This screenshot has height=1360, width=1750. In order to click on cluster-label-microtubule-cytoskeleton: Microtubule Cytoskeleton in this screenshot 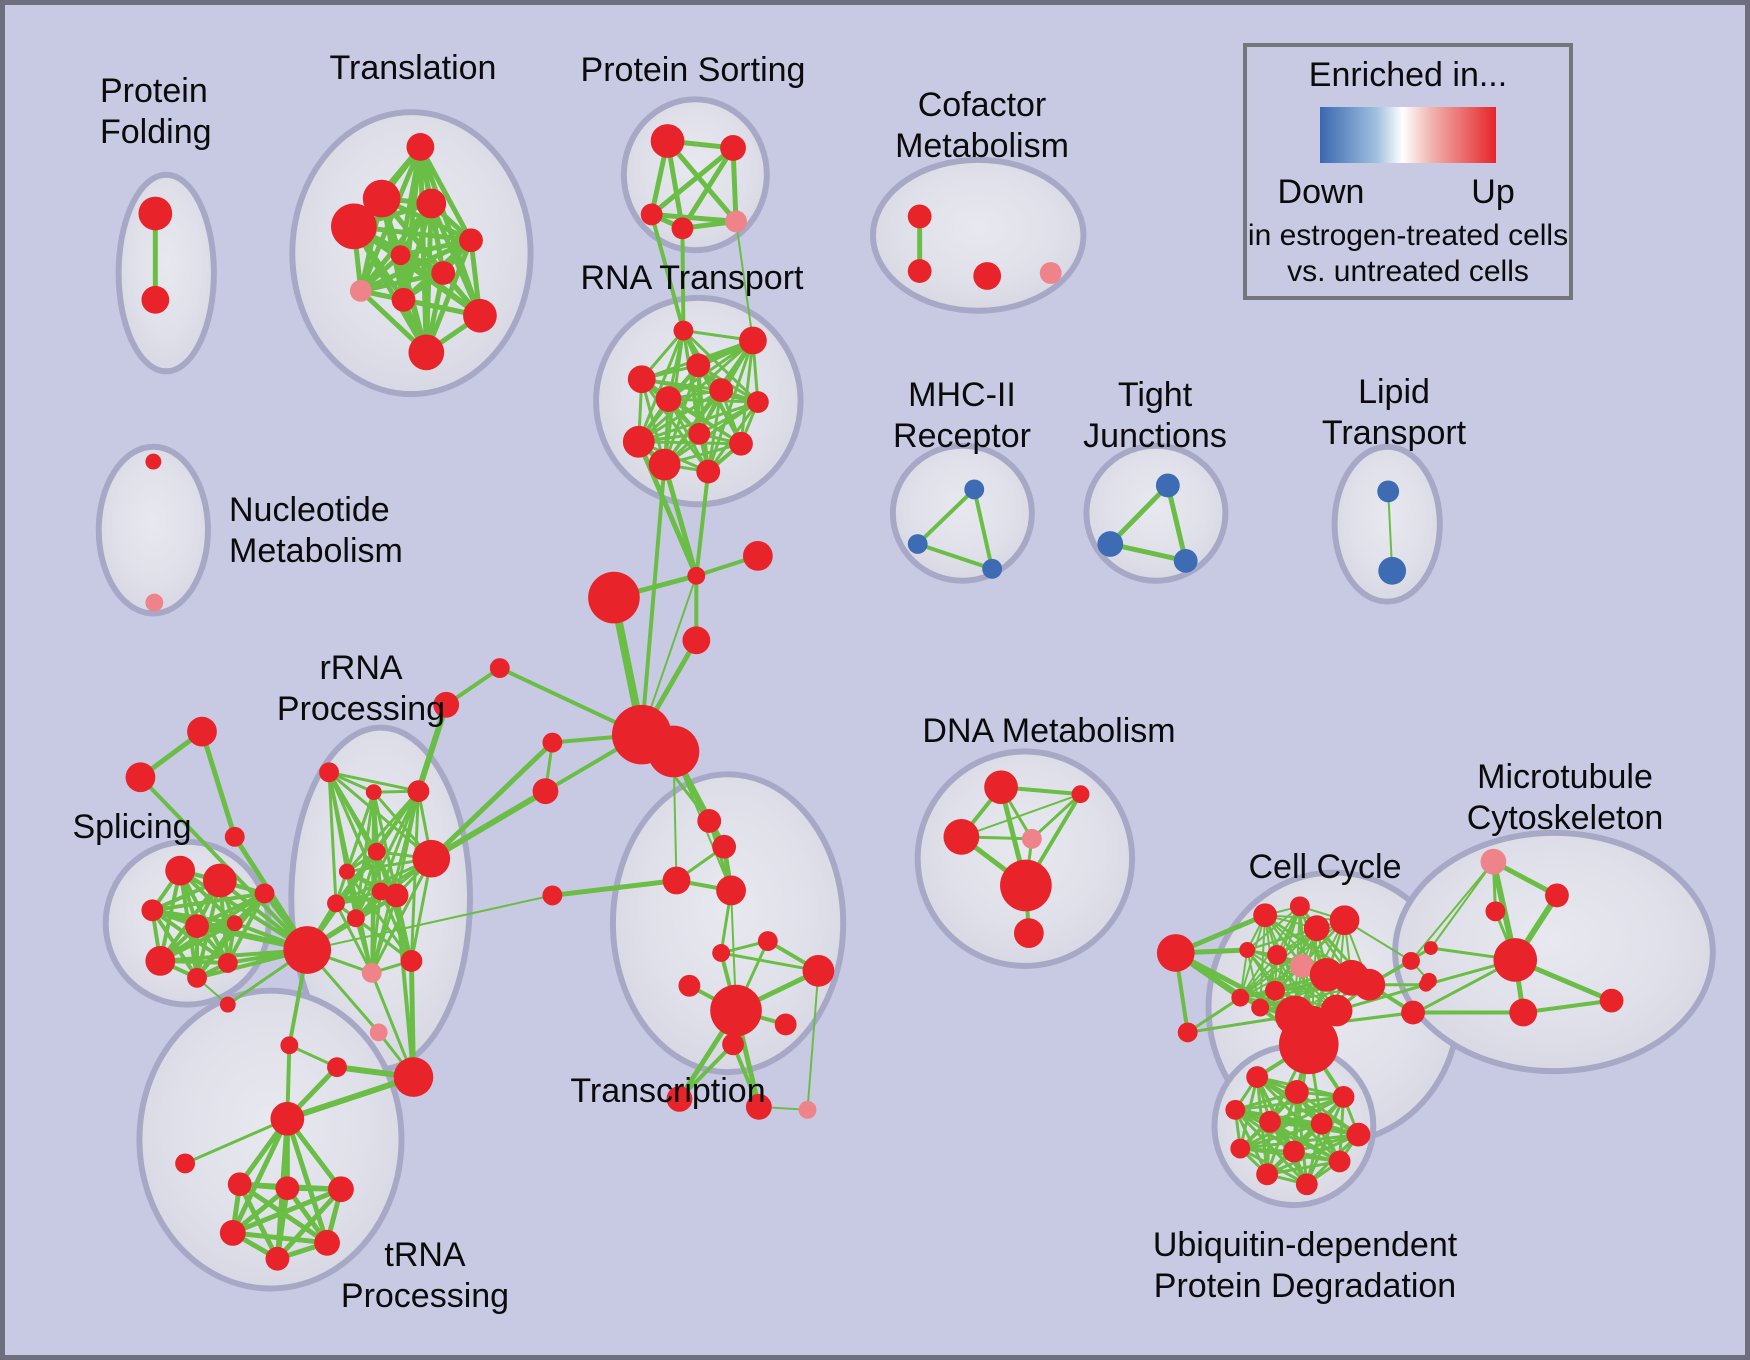, I will do `click(1565, 798)`.